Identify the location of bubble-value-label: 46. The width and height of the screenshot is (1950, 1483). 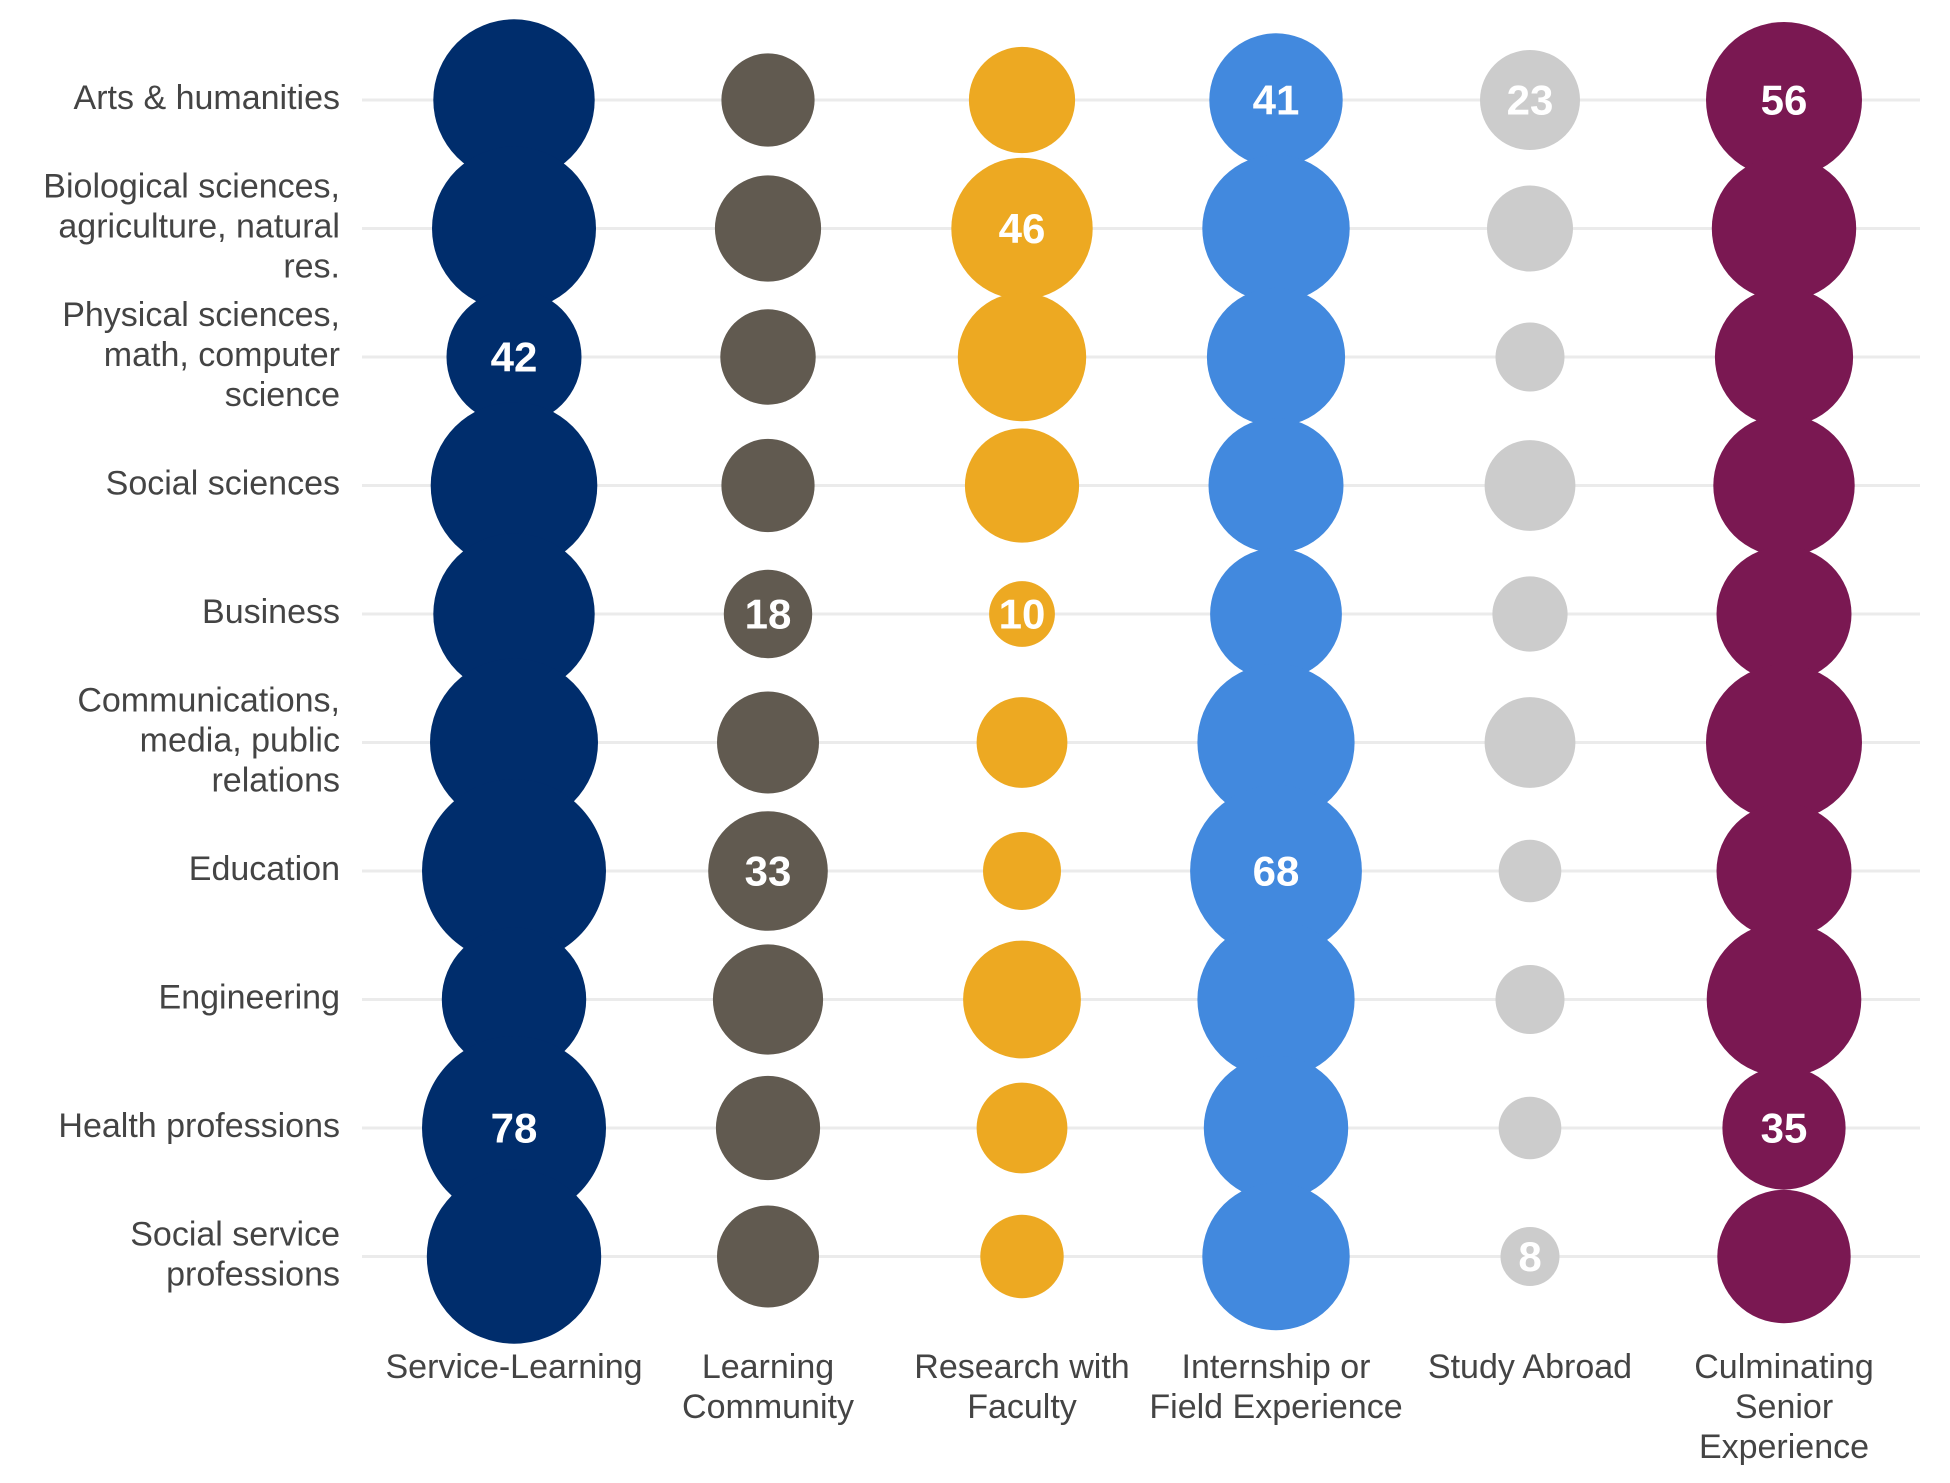
(1022, 228).